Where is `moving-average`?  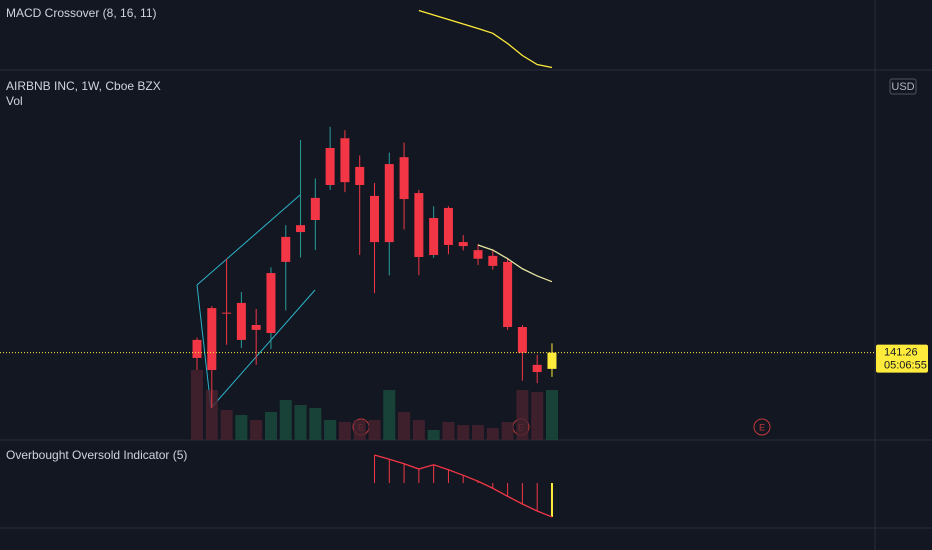 moving-average is located at coordinates (515, 263).